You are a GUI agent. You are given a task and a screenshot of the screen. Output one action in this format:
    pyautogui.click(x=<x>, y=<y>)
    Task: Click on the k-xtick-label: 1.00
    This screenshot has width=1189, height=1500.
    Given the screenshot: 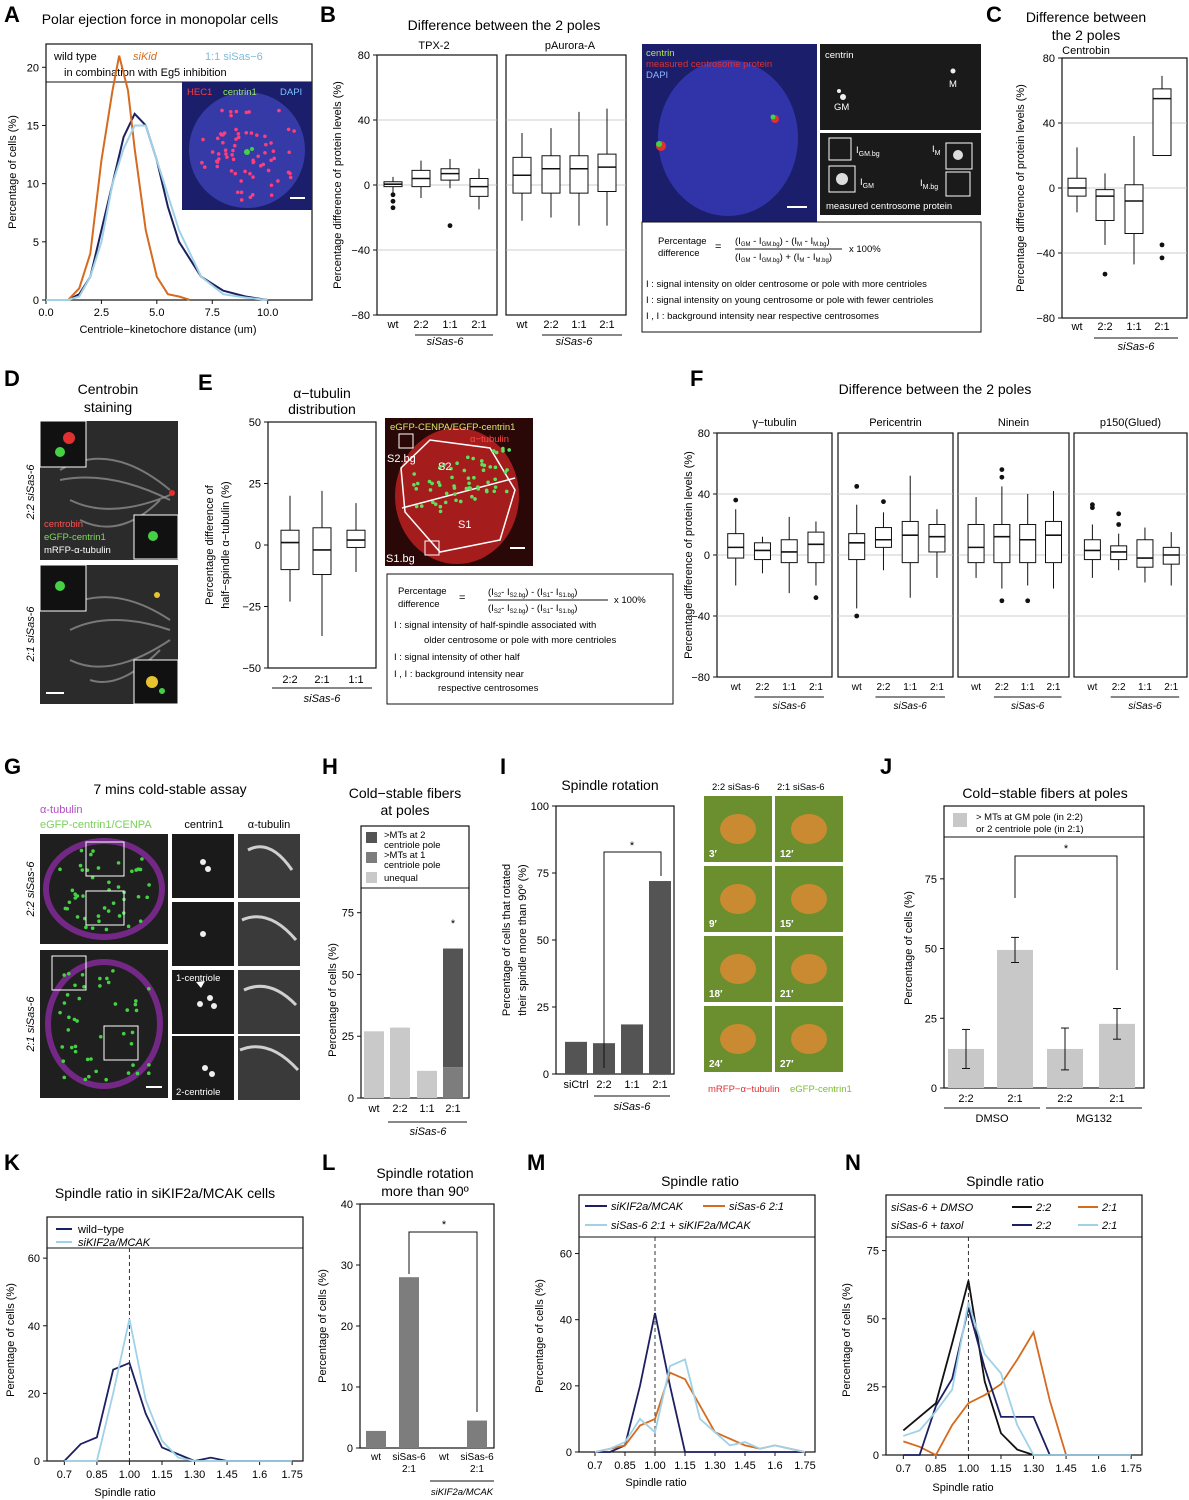 What is the action you would take?
    pyautogui.click(x=129, y=1475)
    